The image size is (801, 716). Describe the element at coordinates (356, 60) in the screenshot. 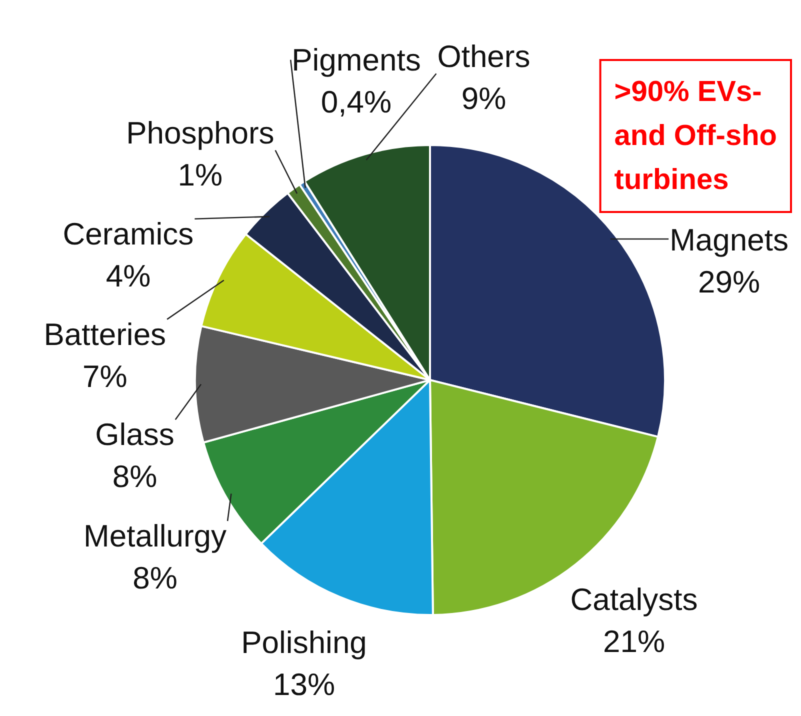

I see `slice-label: Pigments` at that location.